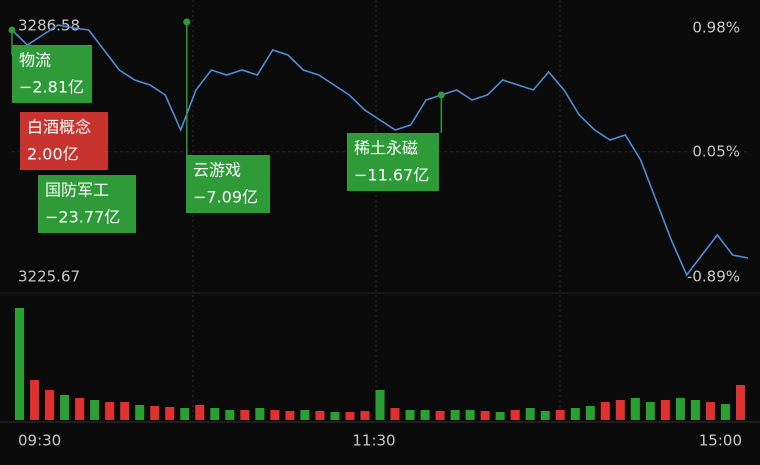 The height and width of the screenshot is (465, 760). What do you see at coordinates (77, 190) in the screenshot?
I see `annotation-label: 国防军工` at bounding box center [77, 190].